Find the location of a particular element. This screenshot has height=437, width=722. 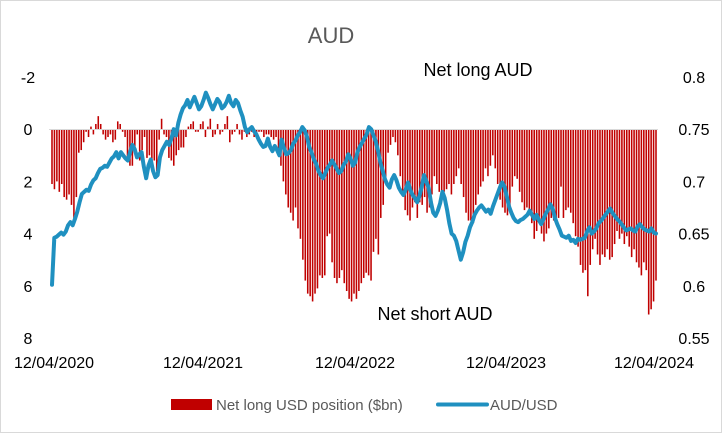

left-tick-label: 8 is located at coordinates (28, 339).